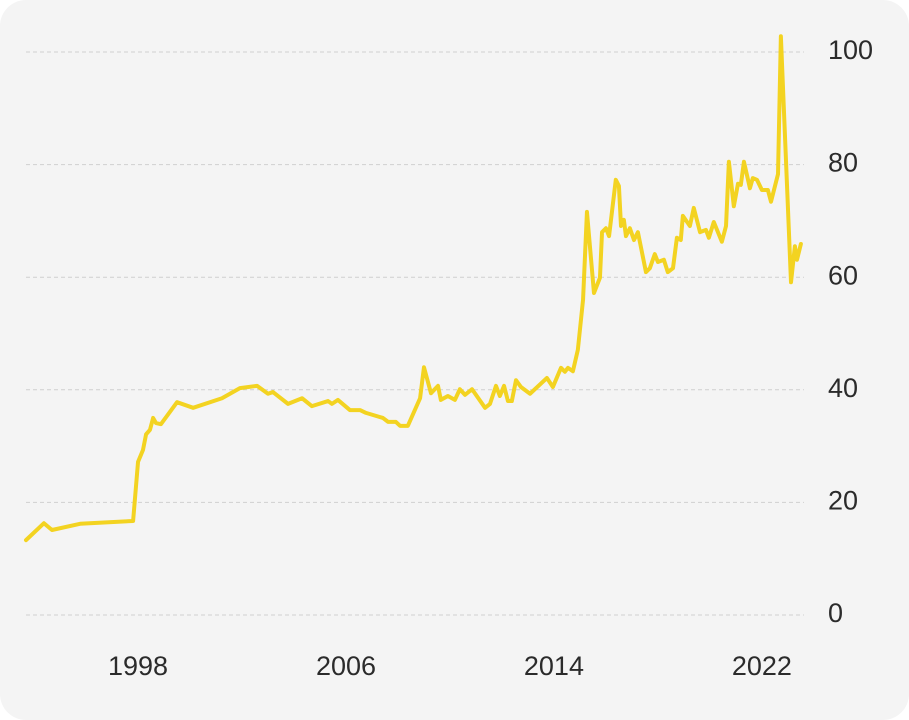  I want to click on x-tick-label: 2022, so click(762, 666).